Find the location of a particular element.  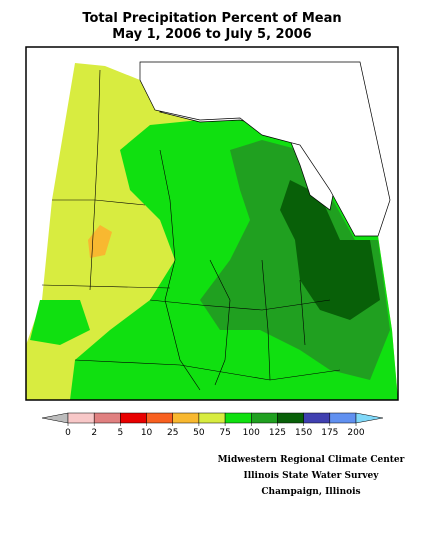

credit: Midwestern Regional Climate Center is located at coordinates (311, 460).